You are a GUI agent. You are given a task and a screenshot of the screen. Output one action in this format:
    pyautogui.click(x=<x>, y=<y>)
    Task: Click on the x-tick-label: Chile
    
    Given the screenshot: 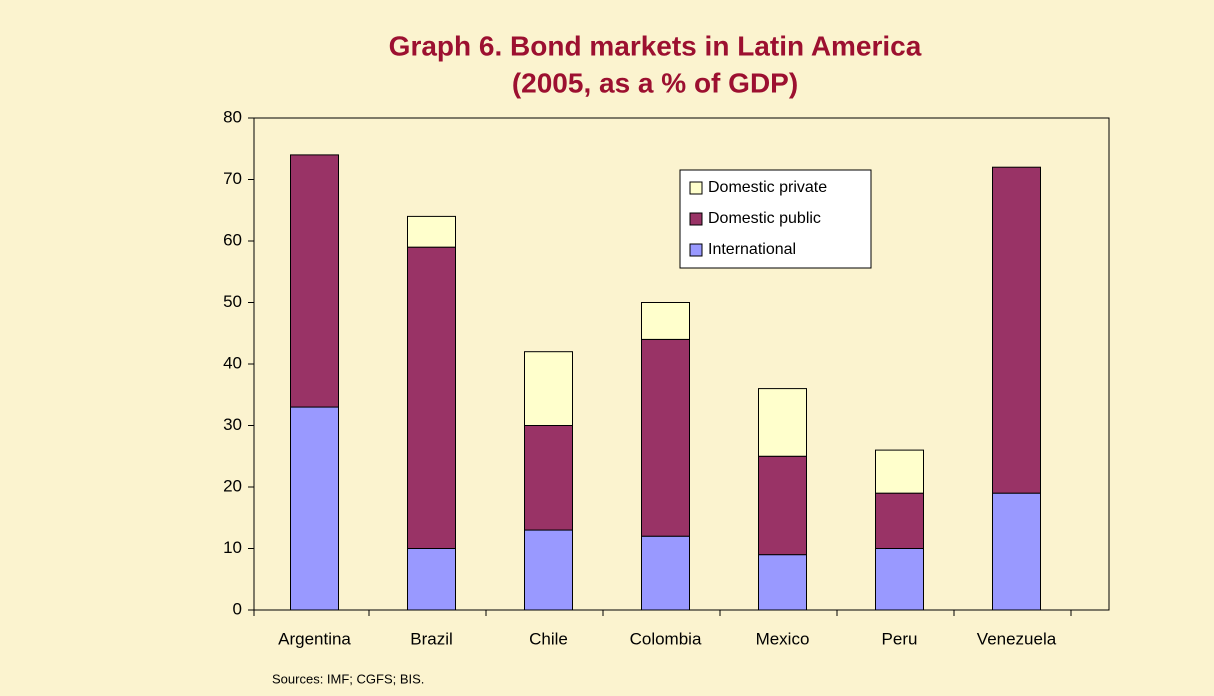 What is the action you would take?
    pyautogui.click(x=548, y=638)
    